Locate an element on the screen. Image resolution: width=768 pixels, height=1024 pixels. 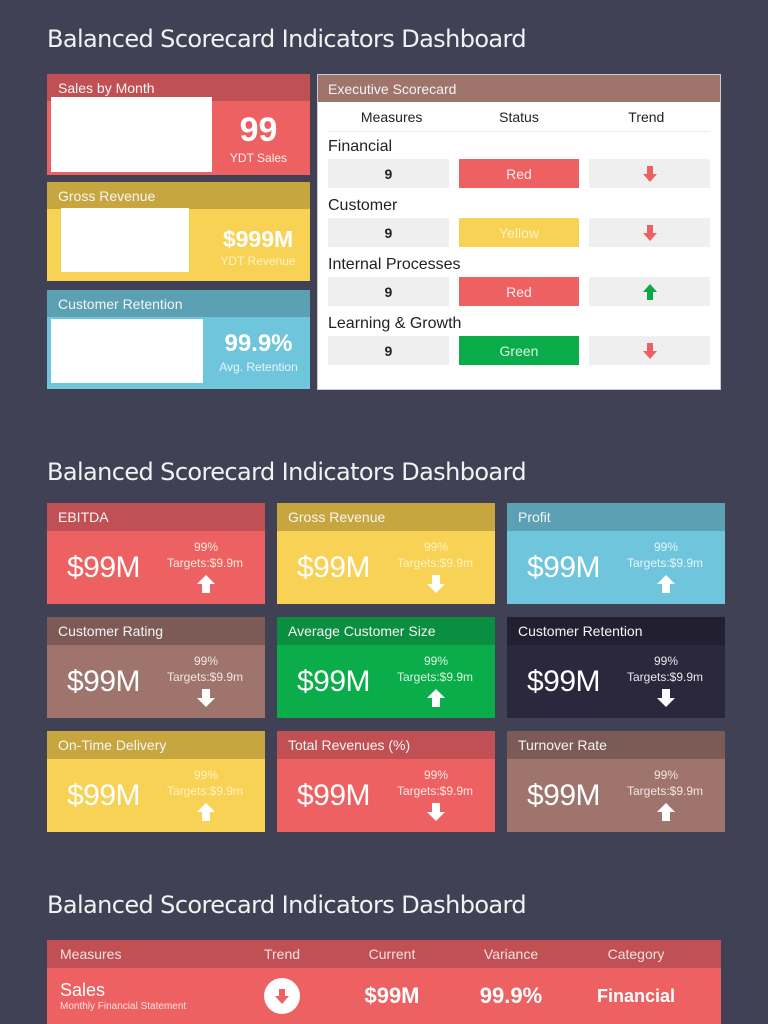
status-badge: Yellow is located at coordinates (519, 232).